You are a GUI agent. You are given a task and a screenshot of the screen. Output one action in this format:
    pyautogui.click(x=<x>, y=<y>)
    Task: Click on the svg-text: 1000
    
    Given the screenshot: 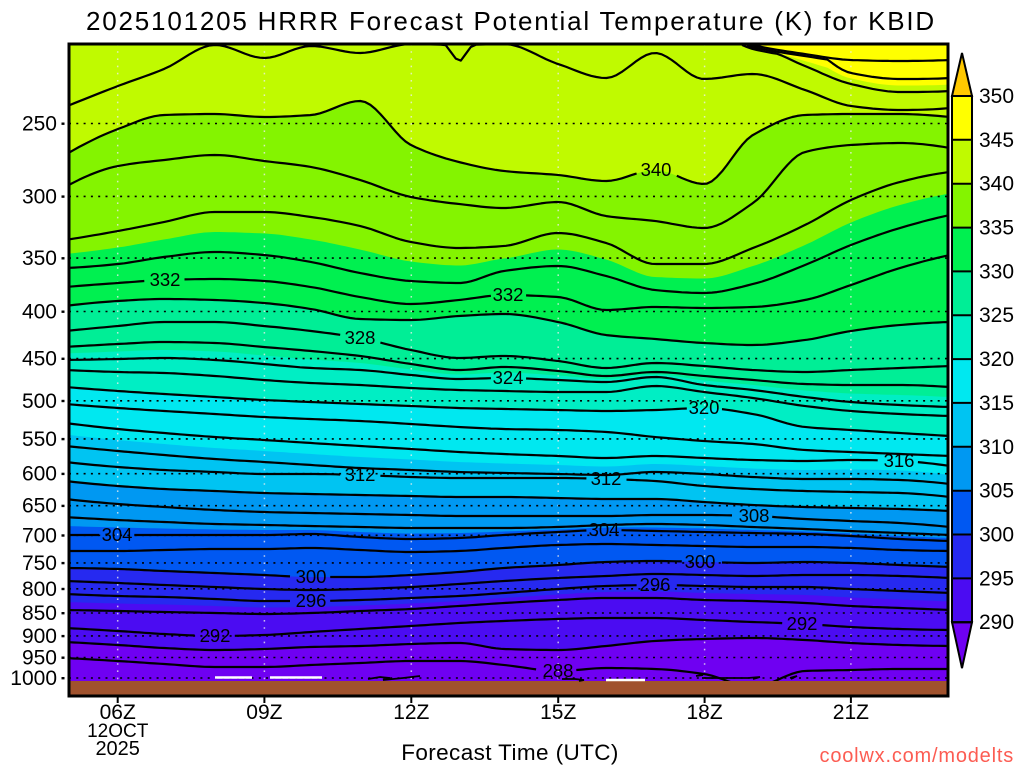 What is the action you would take?
    pyautogui.click(x=33, y=678)
    